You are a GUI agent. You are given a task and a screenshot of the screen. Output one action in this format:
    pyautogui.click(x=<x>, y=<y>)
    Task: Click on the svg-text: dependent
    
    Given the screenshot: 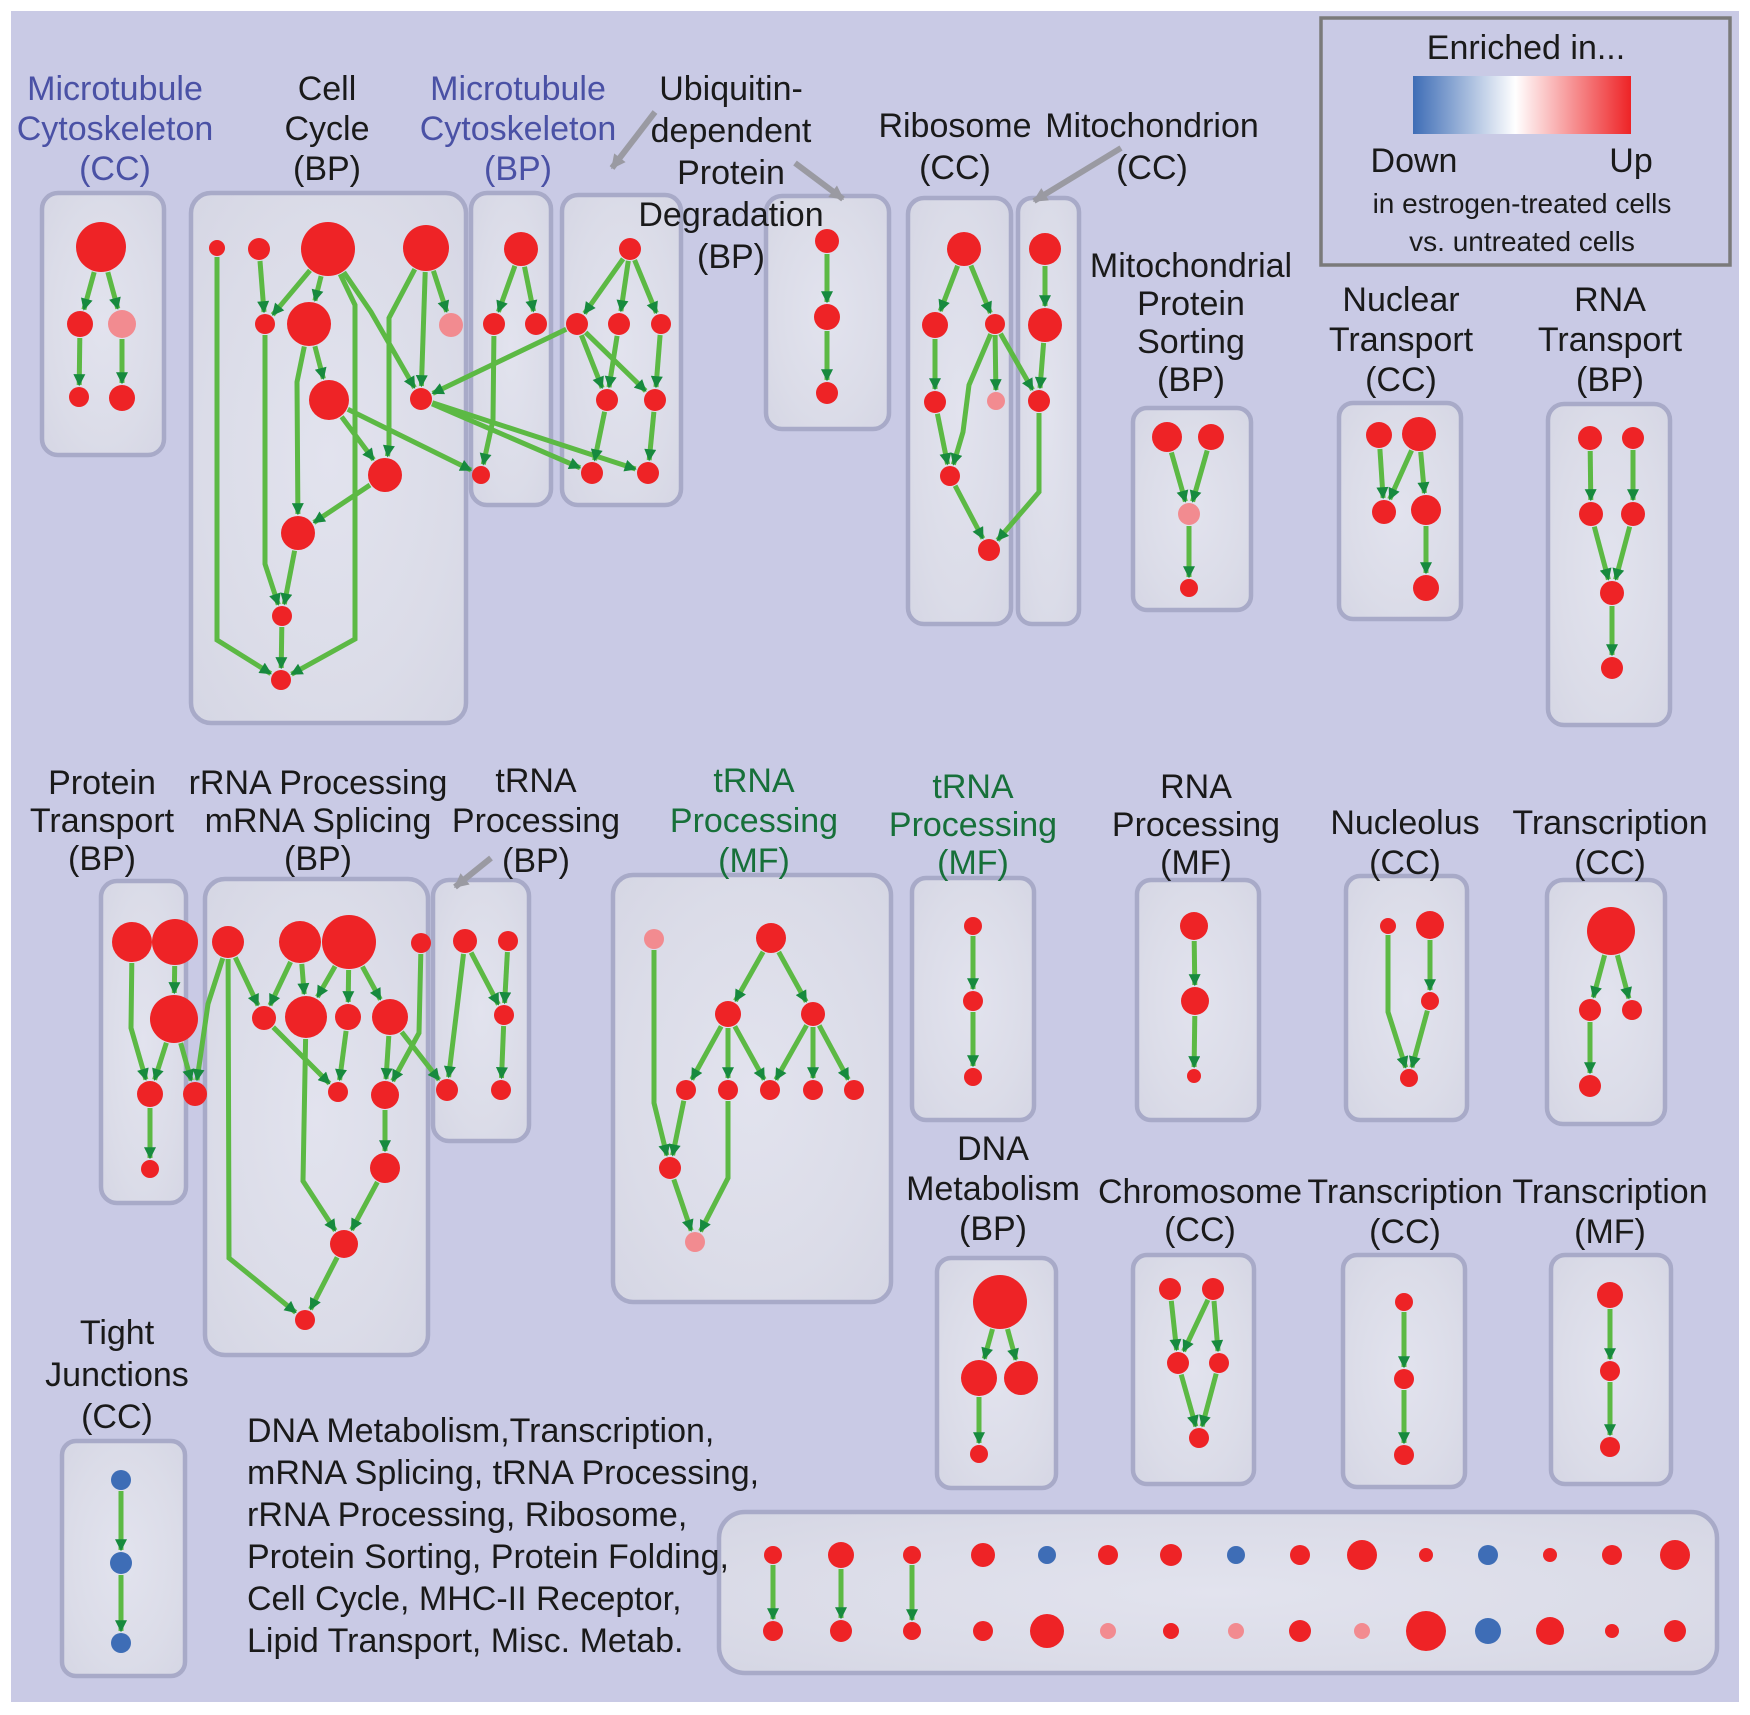 What is the action you would take?
    pyautogui.click(x=731, y=131)
    